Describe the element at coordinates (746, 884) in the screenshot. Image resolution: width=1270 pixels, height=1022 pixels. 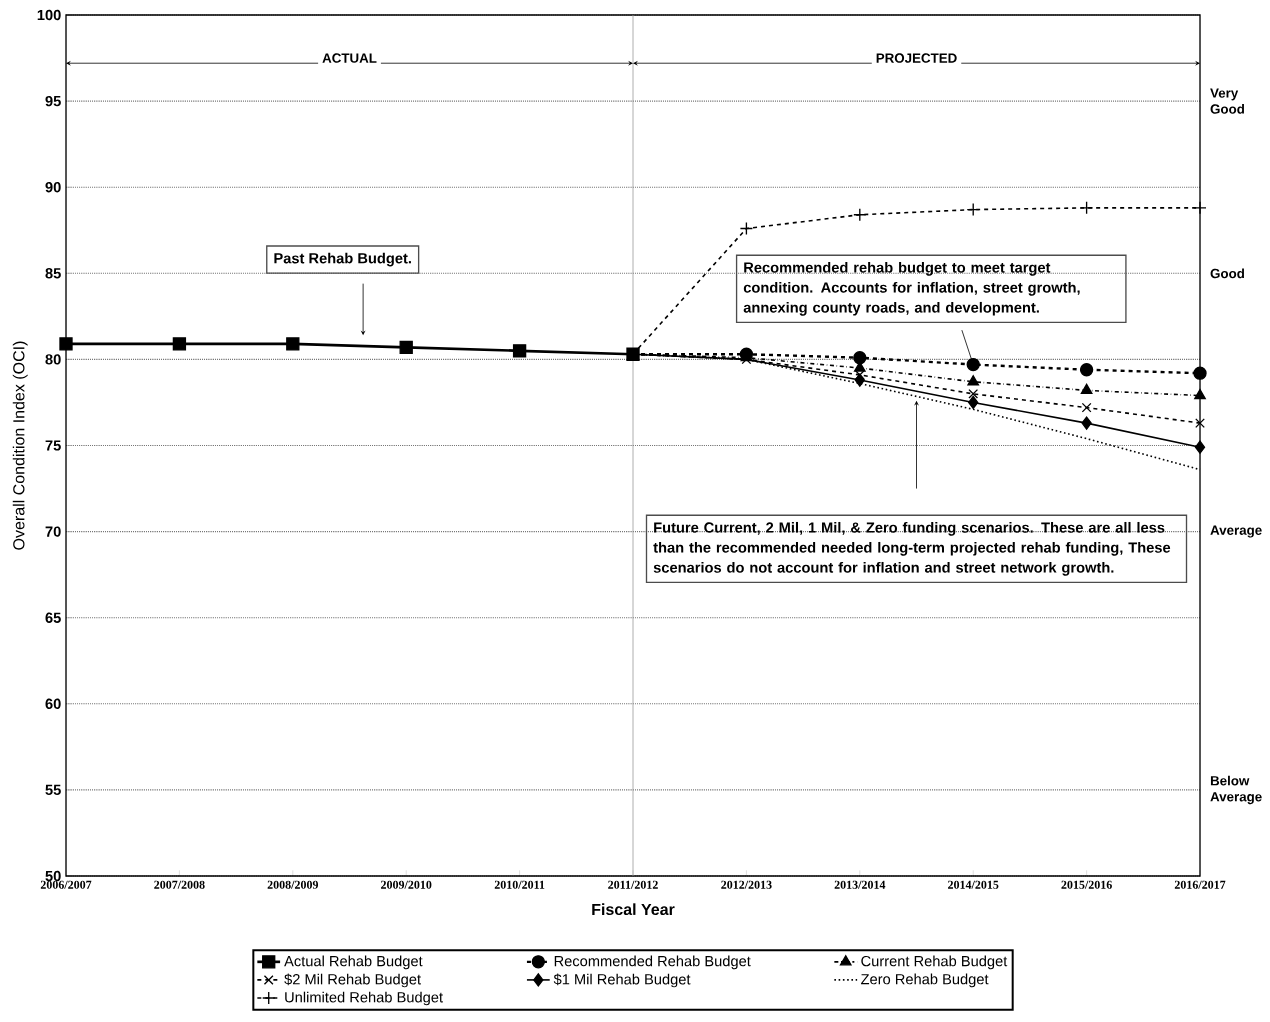
I see `x-tick-label: 2012/2013` at that location.